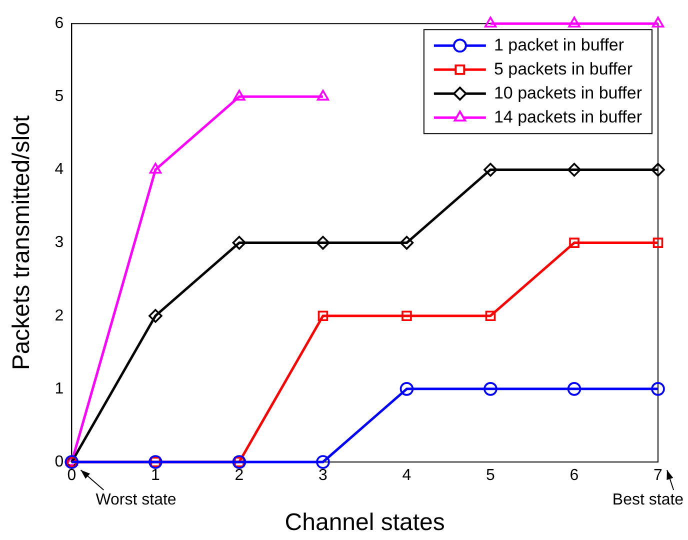 The image size is (688, 540). Describe the element at coordinates (59, 461) in the screenshot. I see `y-tick-label: 0` at that location.